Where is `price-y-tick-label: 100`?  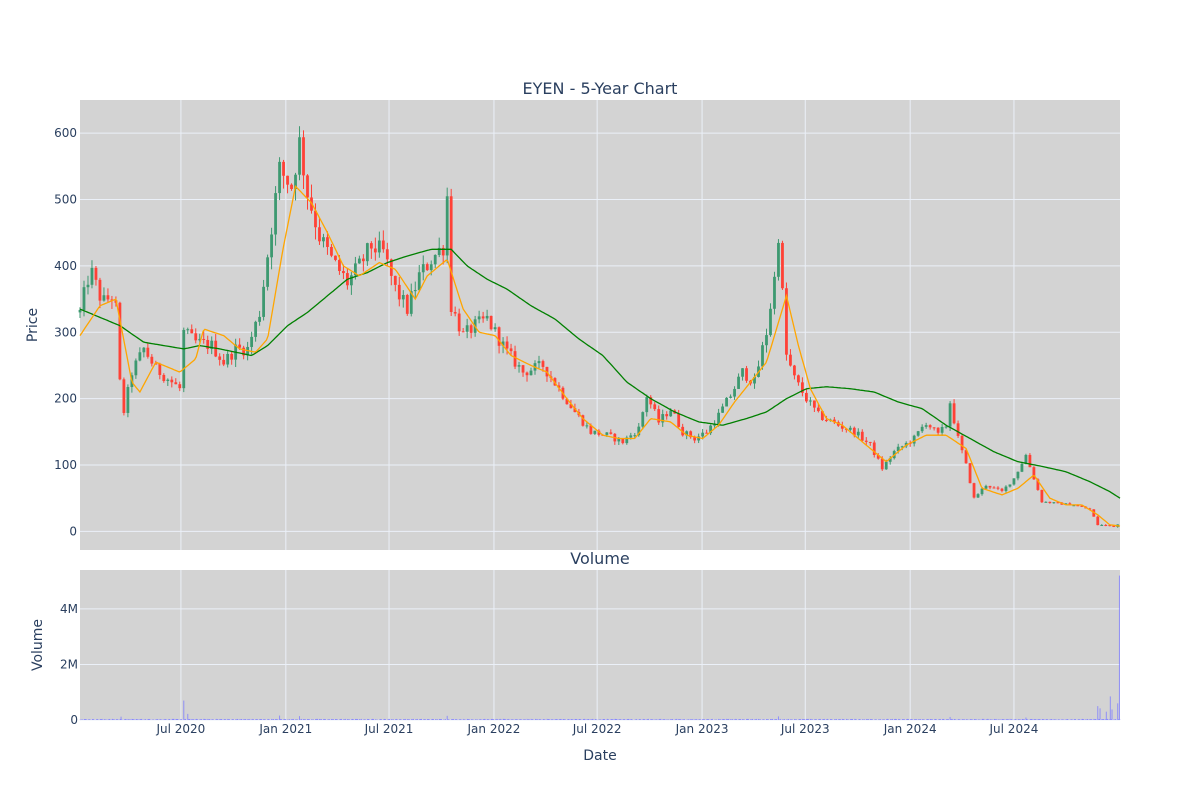 price-y-tick-label: 100 is located at coordinates (65, 465).